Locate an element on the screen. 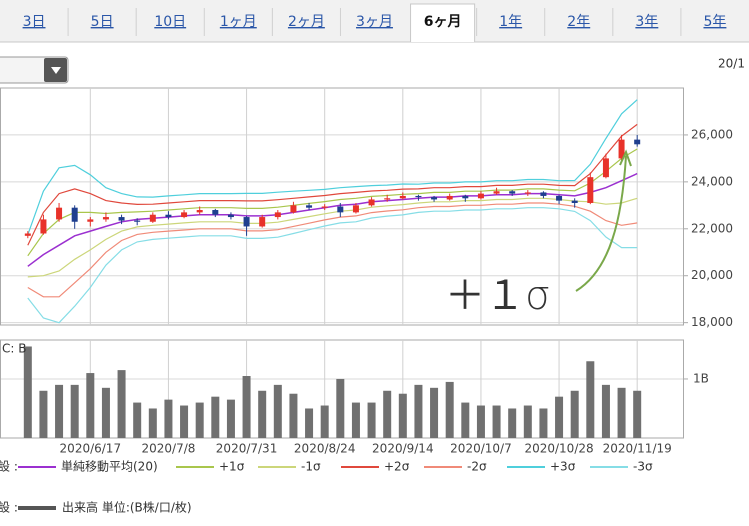  y-tick-label: 24,000 is located at coordinates (712, 181).